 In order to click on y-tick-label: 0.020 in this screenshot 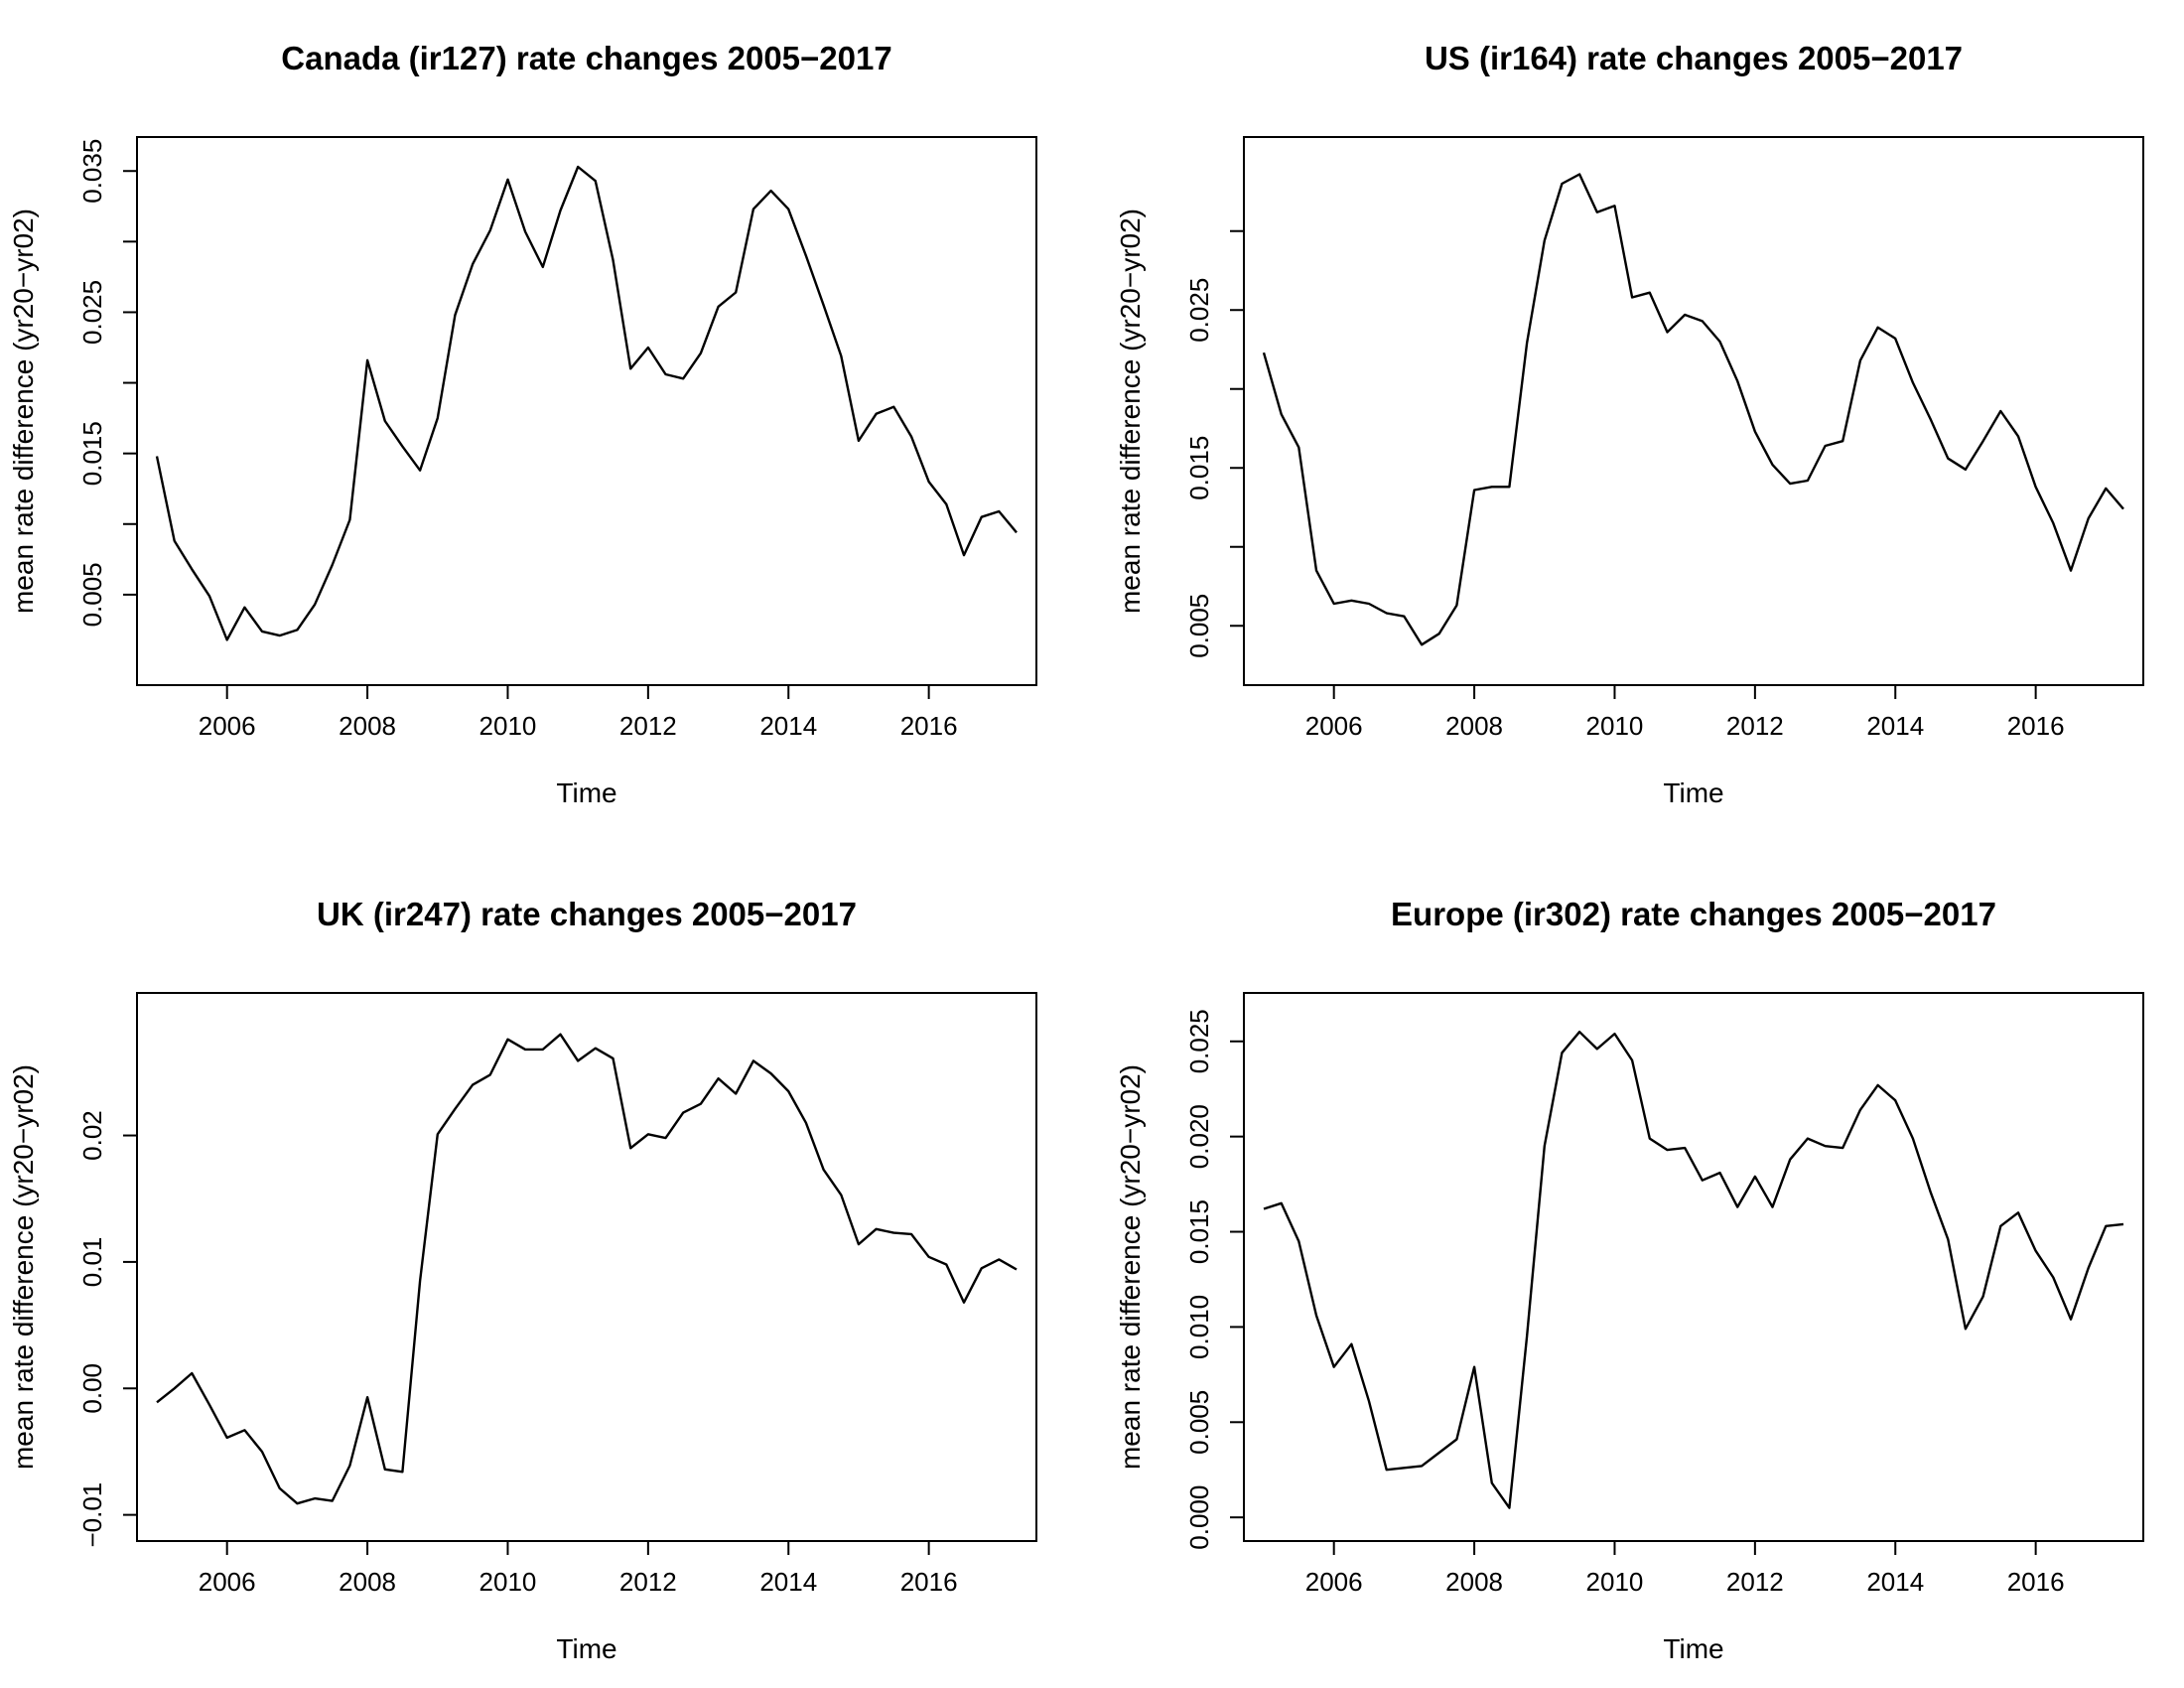, I will do `click(1199, 1136)`.